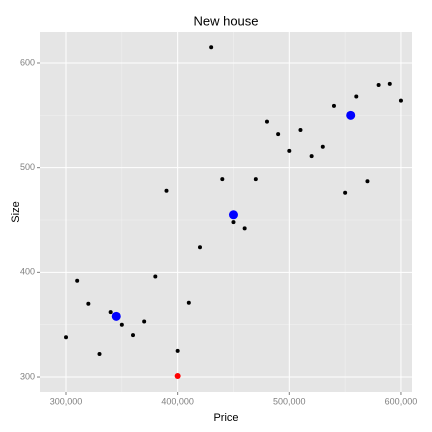 The height and width of the screenshot is (432, 432). Describe the element at coordinates (27, 167) in the screenshot. I see `y-tick-label: 500` at that location.